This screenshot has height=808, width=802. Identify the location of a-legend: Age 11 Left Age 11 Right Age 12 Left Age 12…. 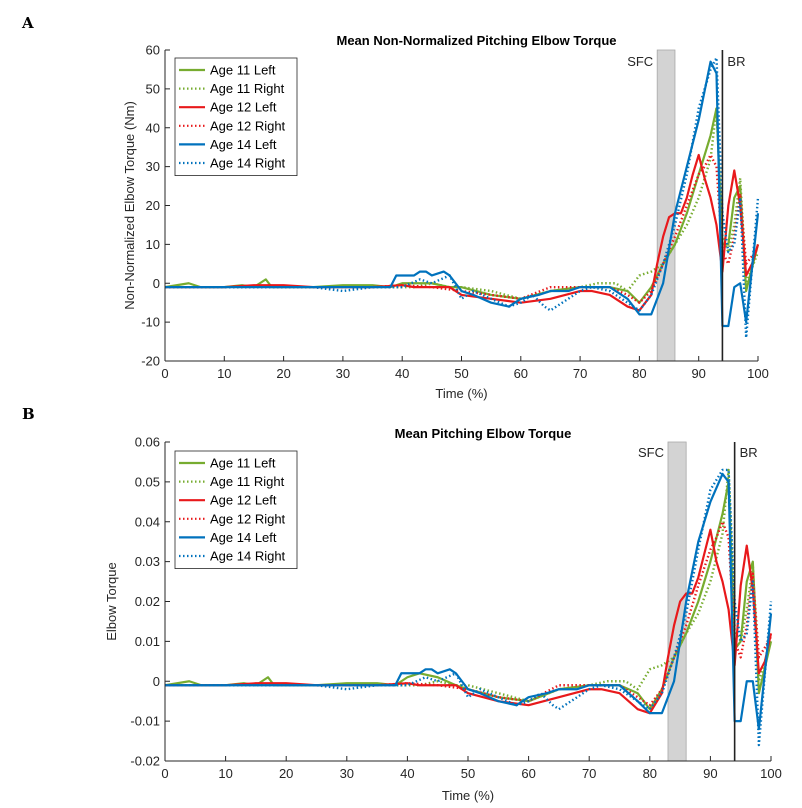
(236, 116).